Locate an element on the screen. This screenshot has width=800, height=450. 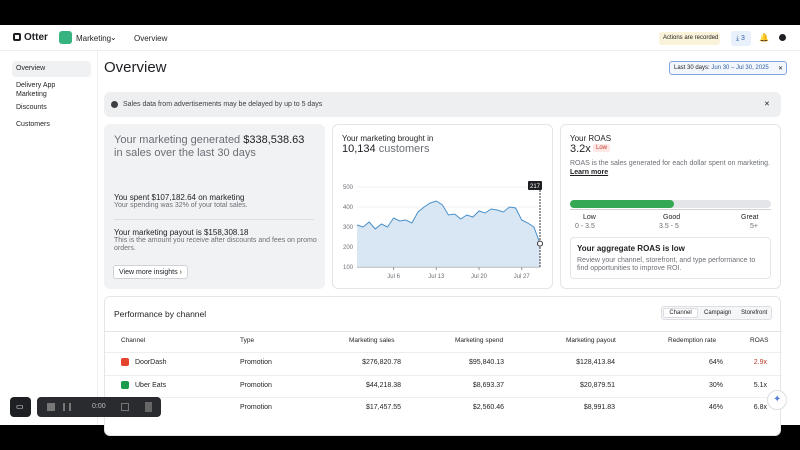
restart is located at coordinates (125, 407).